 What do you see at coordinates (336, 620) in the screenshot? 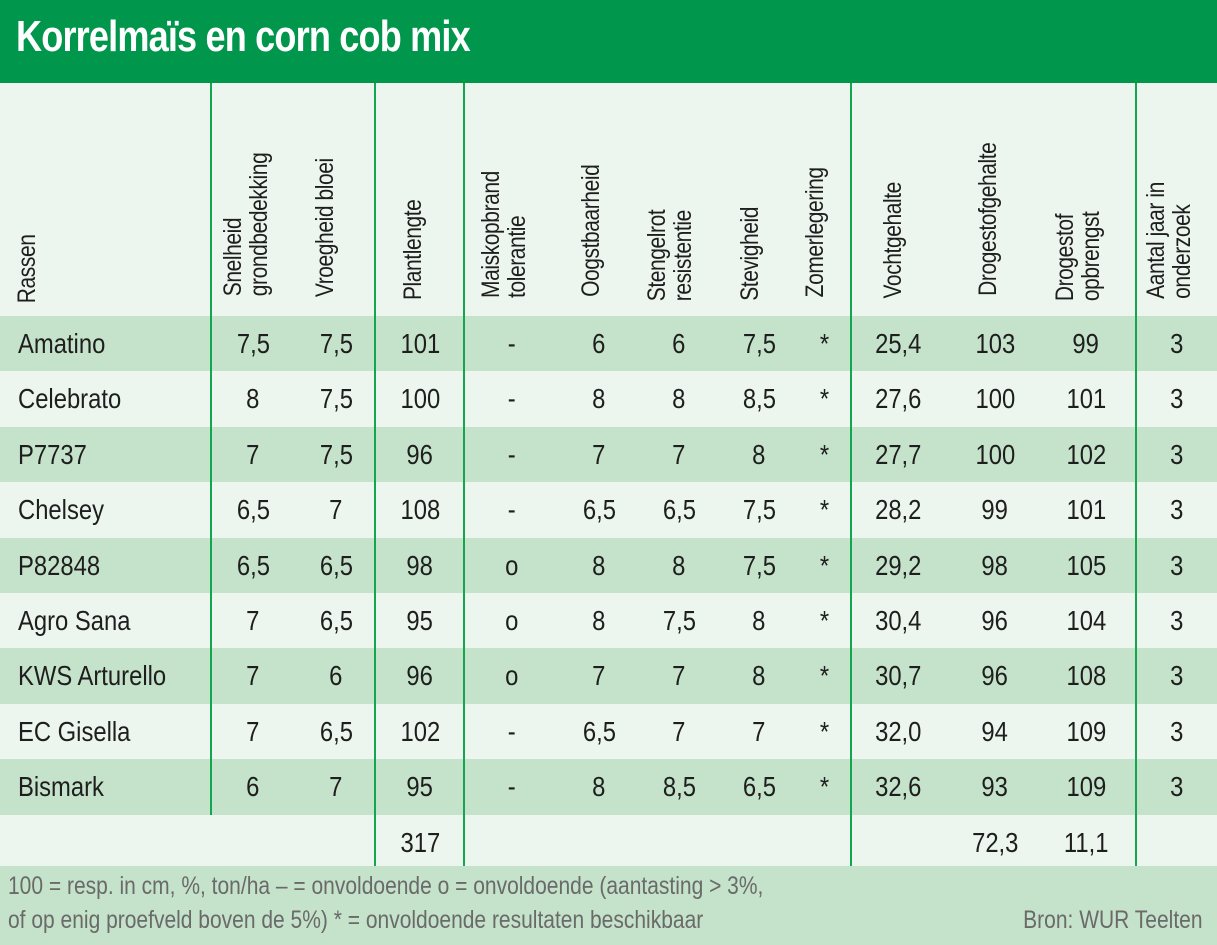
I see `cell-vroegheid: 6,5` at bounding box center [336, 620].